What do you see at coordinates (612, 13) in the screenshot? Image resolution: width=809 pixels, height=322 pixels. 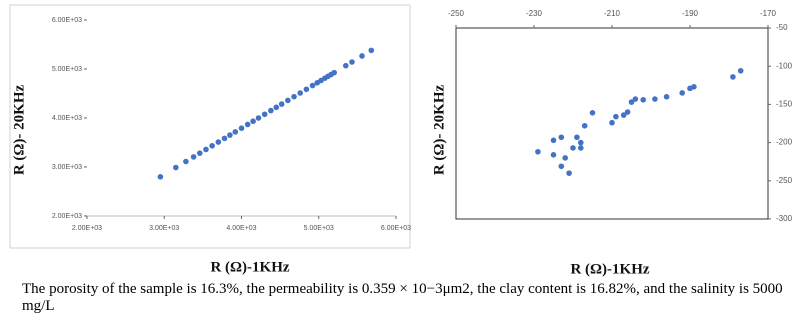 I see `x-tick-label: -210` at bounding box center [612, 13].